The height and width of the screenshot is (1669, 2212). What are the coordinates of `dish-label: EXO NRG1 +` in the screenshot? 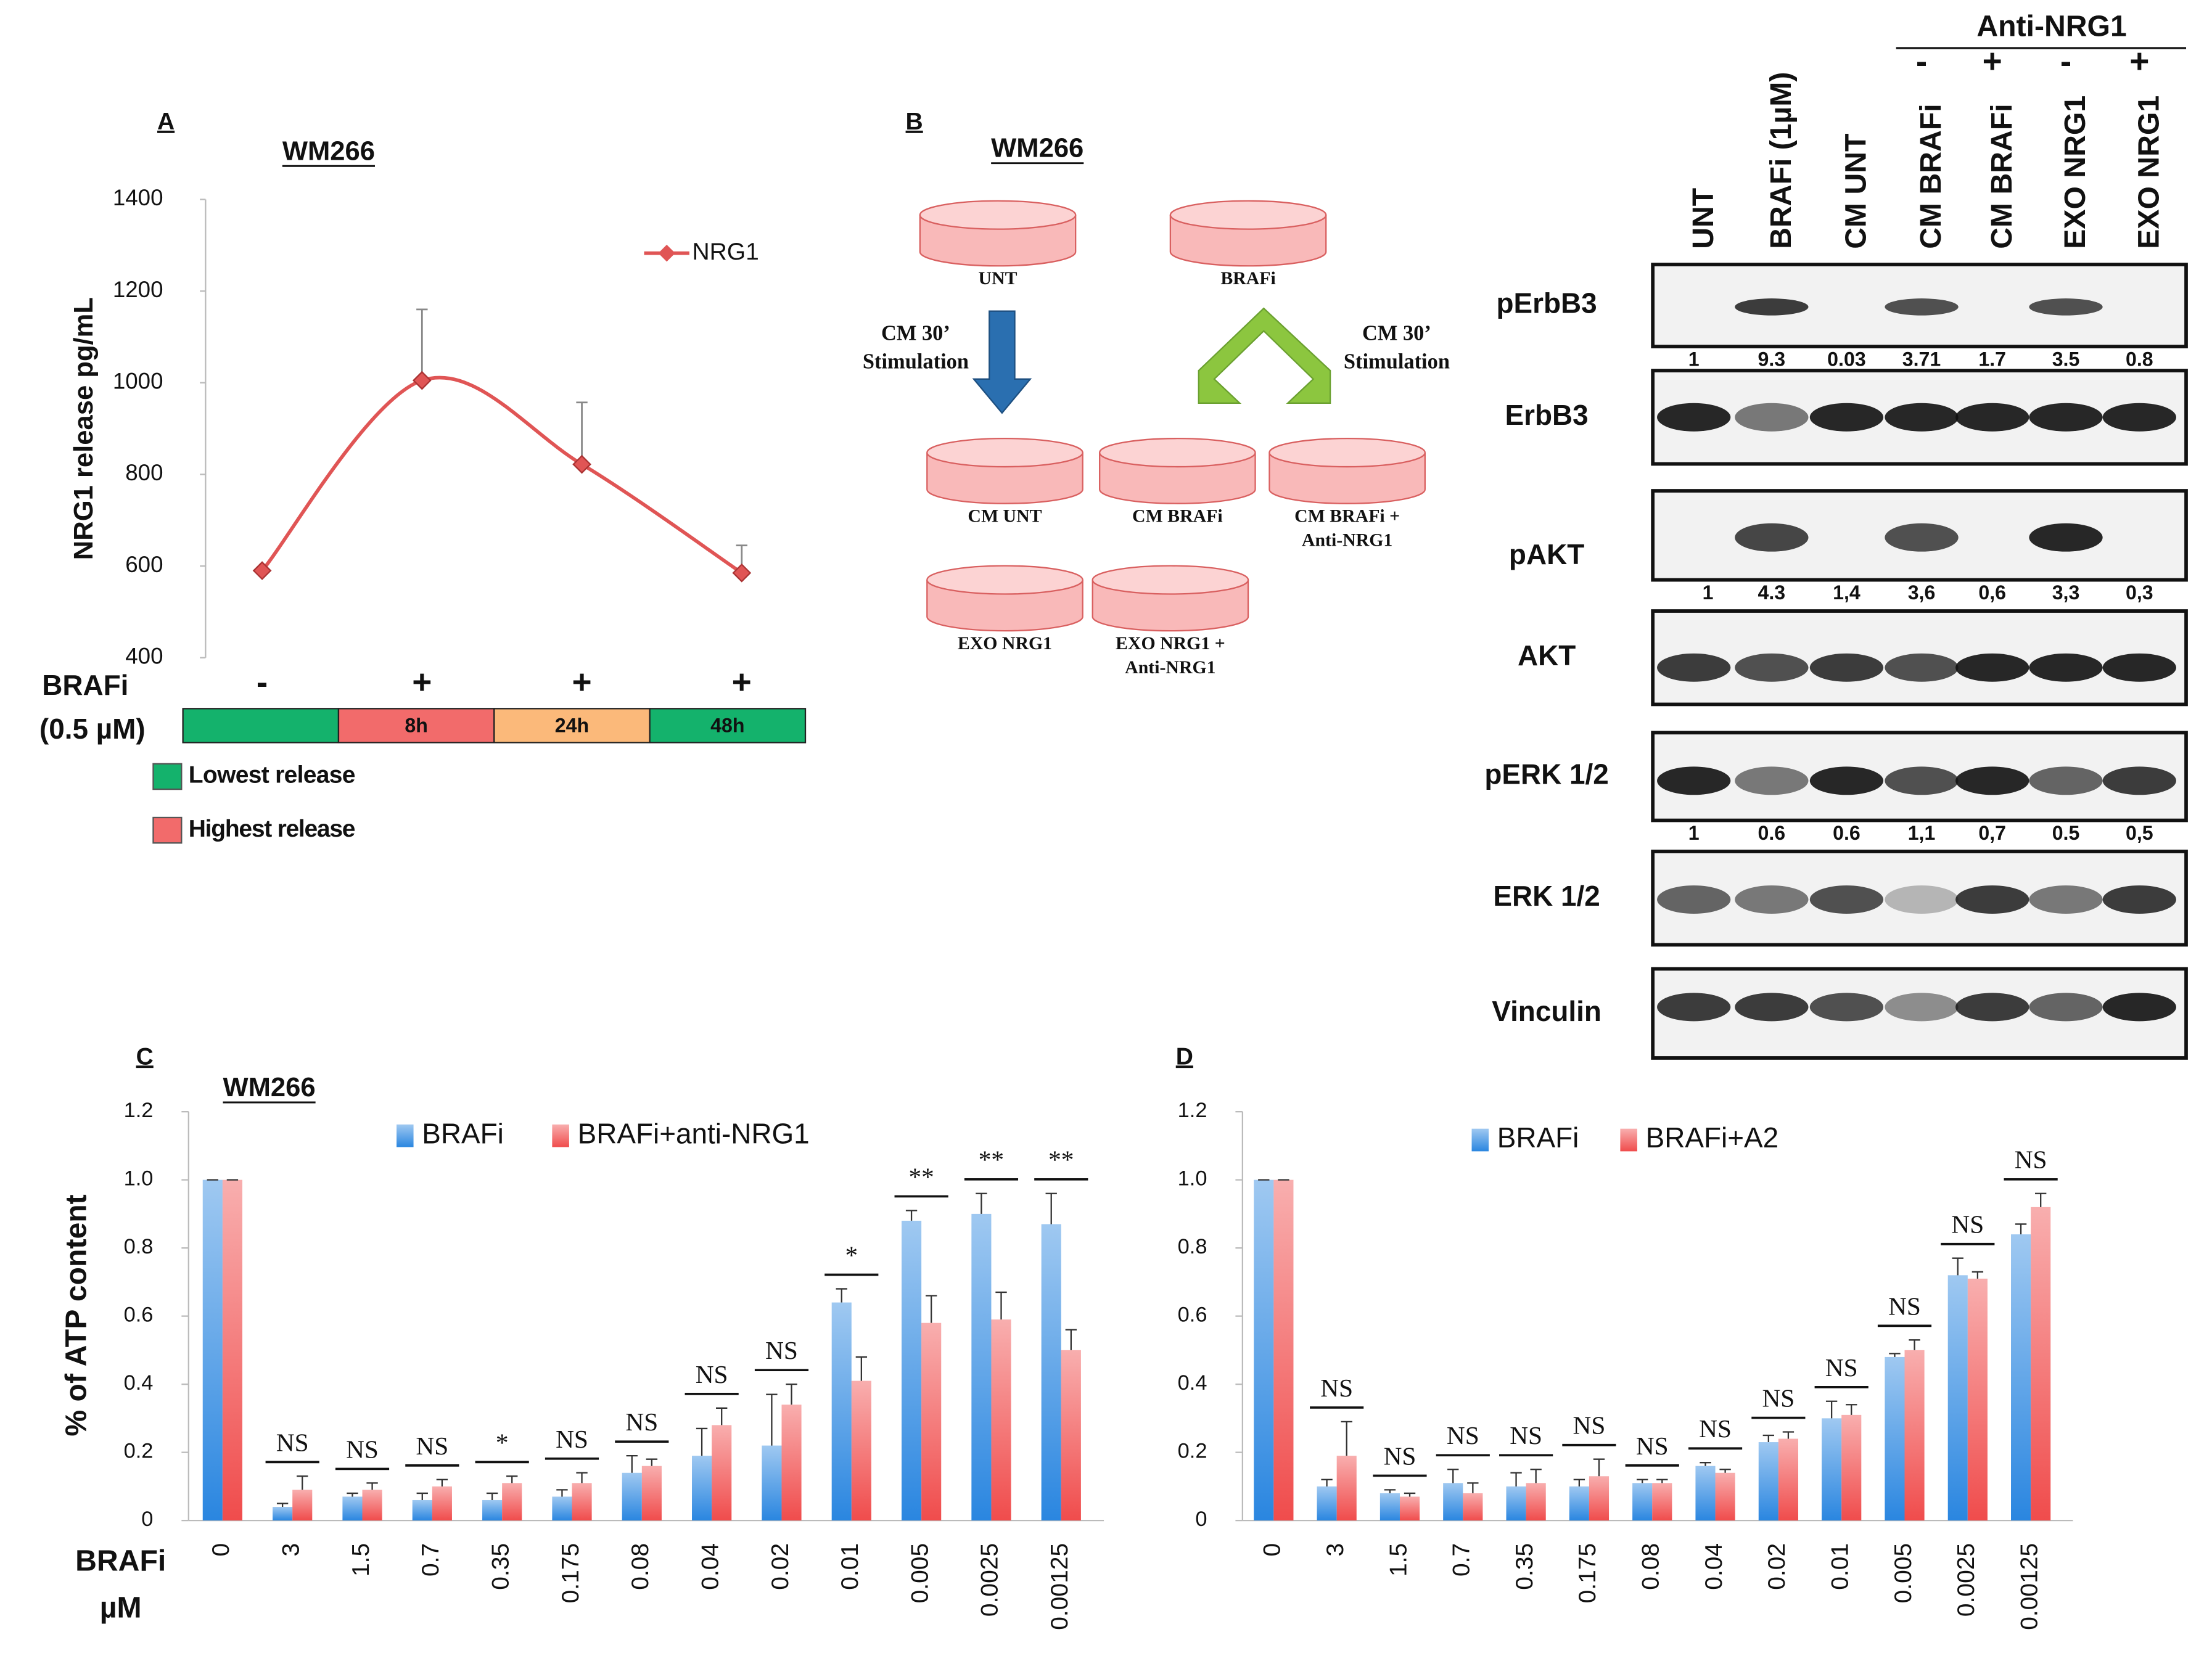 It's located at (1170, 643).